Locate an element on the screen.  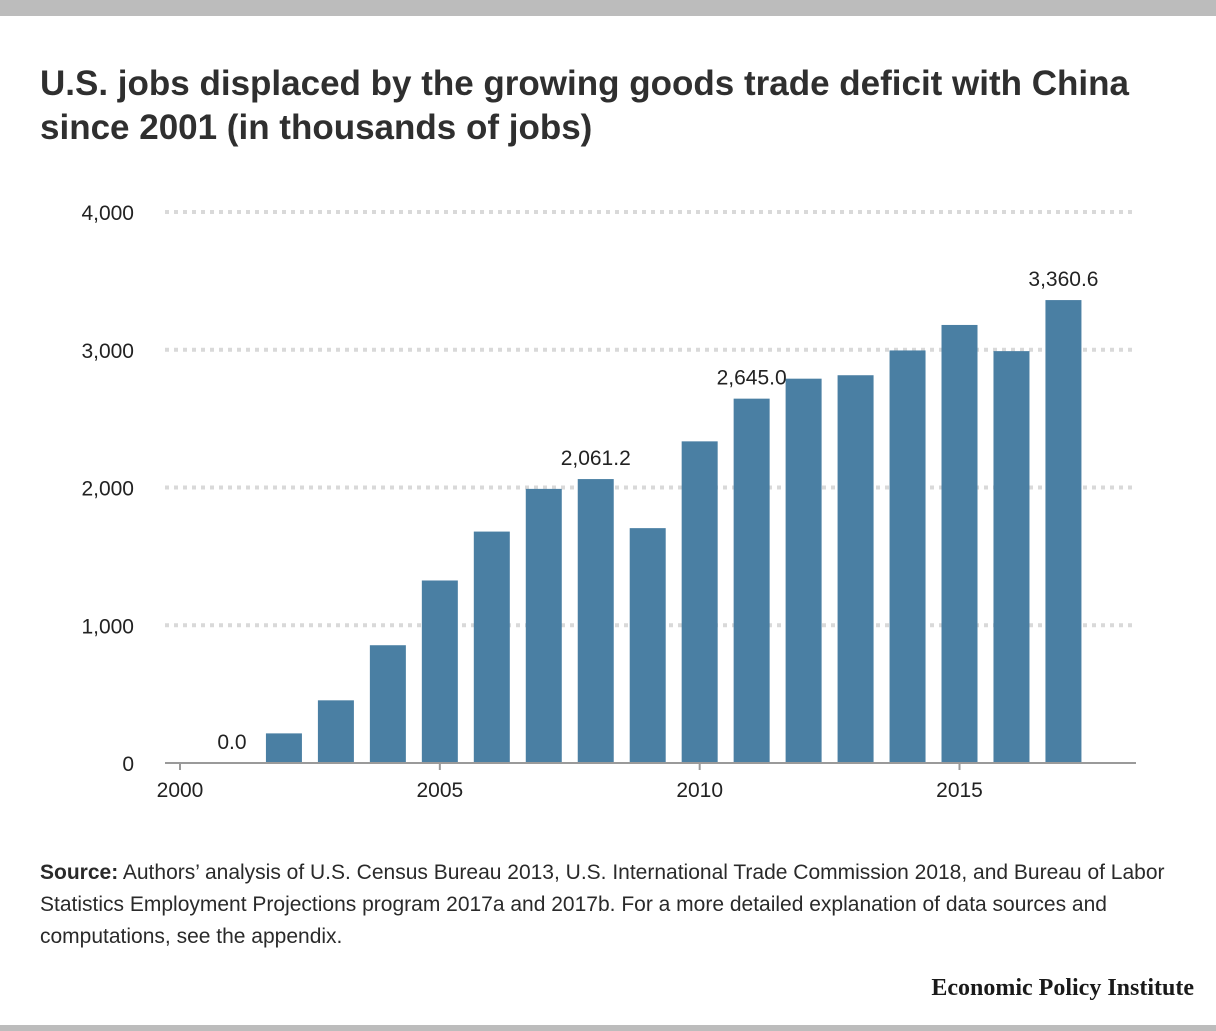
bar-2006 is located at coordinates (491, 647).